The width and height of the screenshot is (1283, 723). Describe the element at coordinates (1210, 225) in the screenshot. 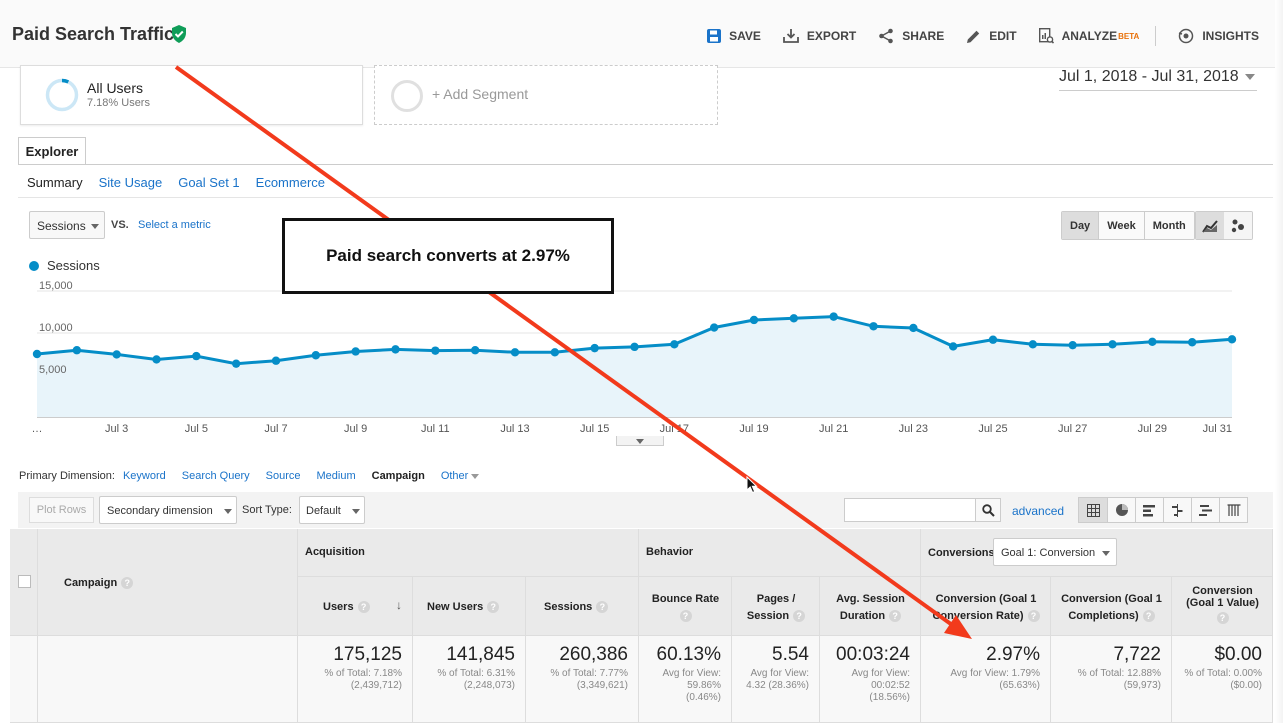

I see `line-chart-button` at that location.